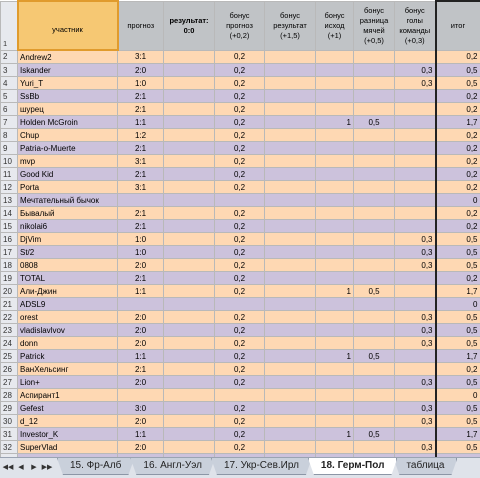 Image resolution: width=480 pixels, height=478 pixels. I want to click on cell-total: 1,7, so click(458, 434).